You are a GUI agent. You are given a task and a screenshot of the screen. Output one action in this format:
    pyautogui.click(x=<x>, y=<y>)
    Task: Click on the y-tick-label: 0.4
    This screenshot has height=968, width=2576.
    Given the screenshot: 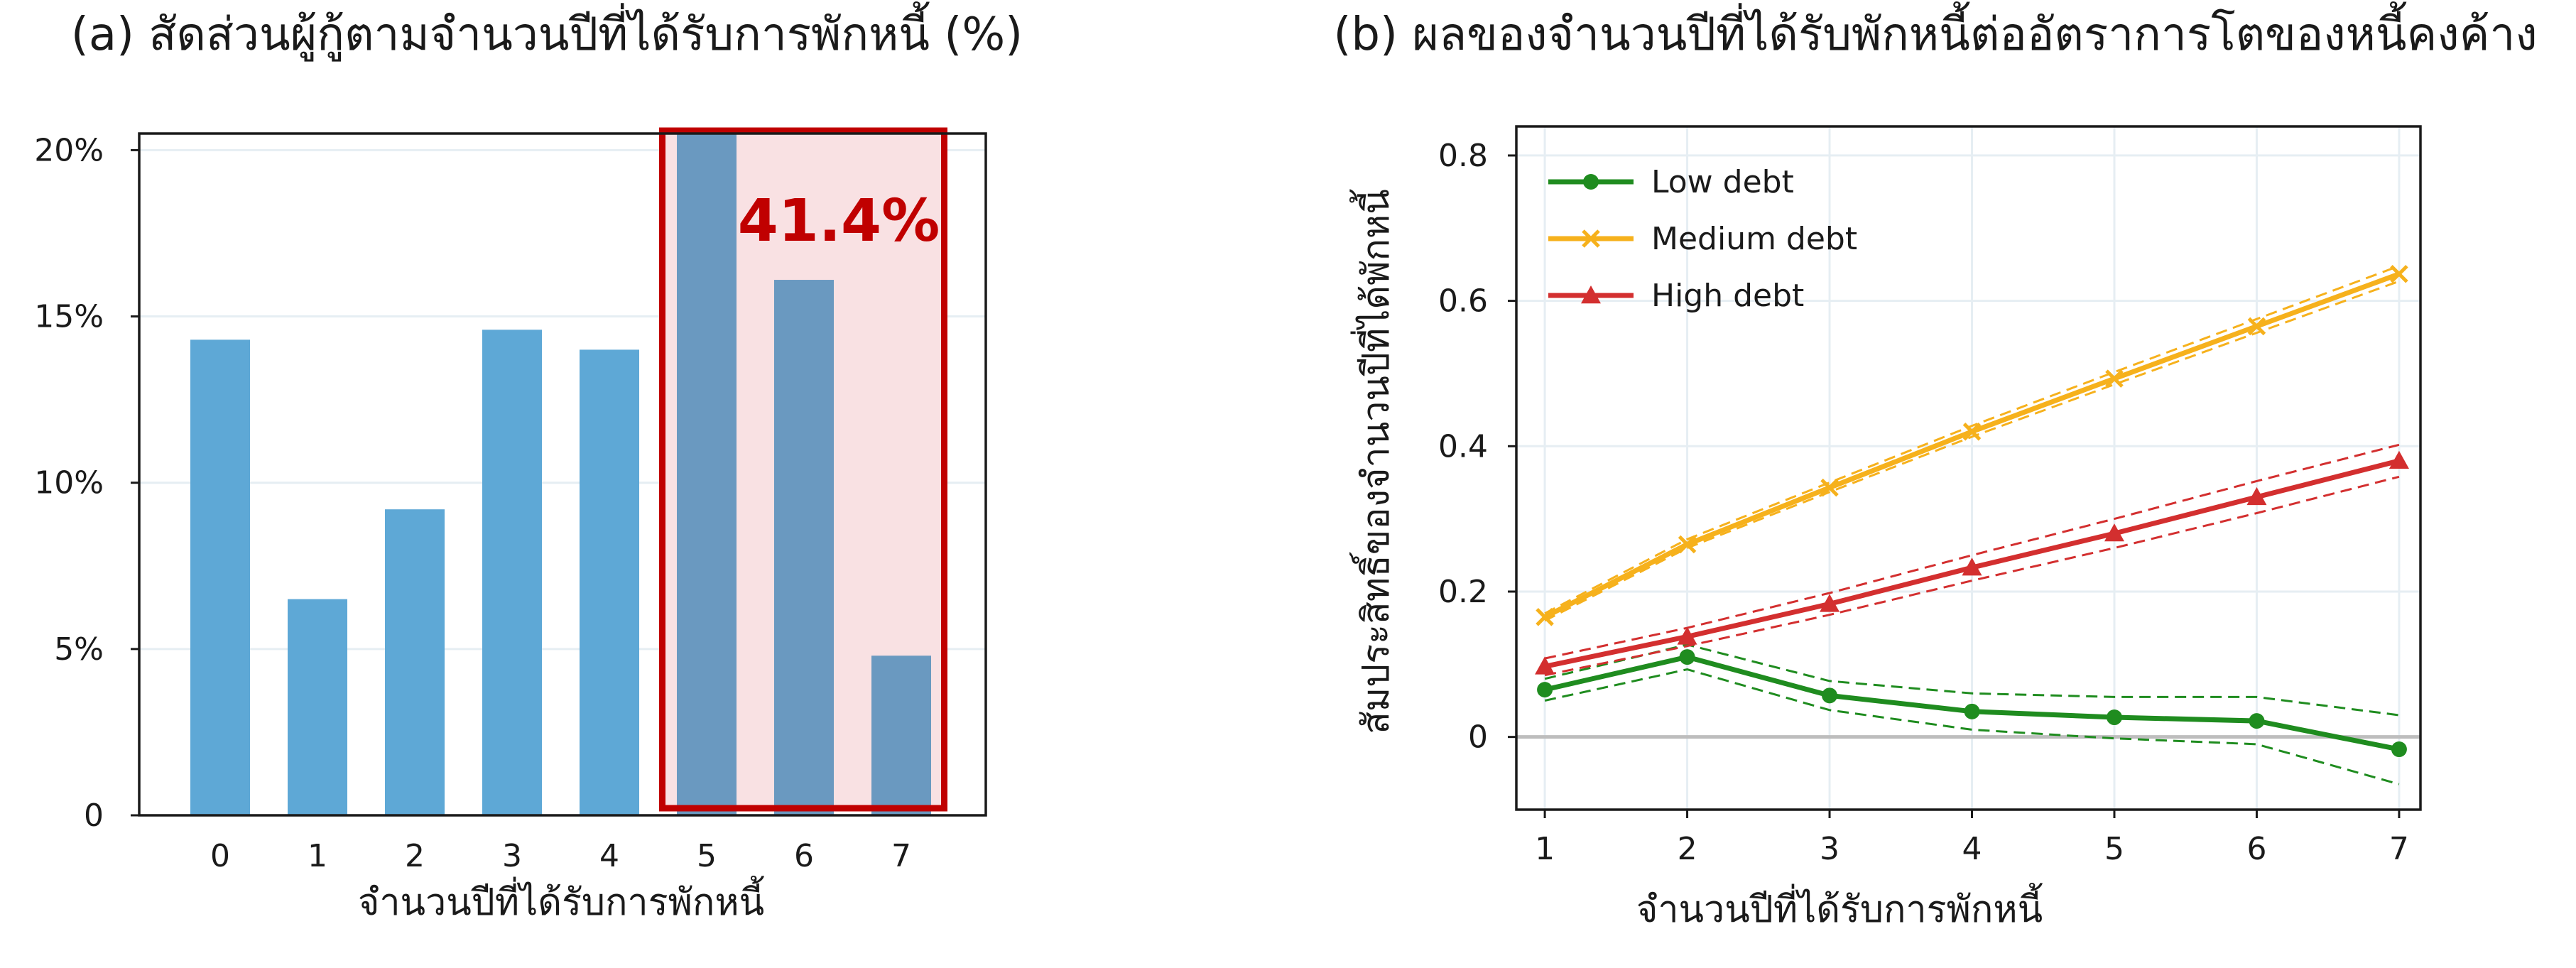 What is the action you would take?
    pyautogui.click(x=1463, y=446)
    